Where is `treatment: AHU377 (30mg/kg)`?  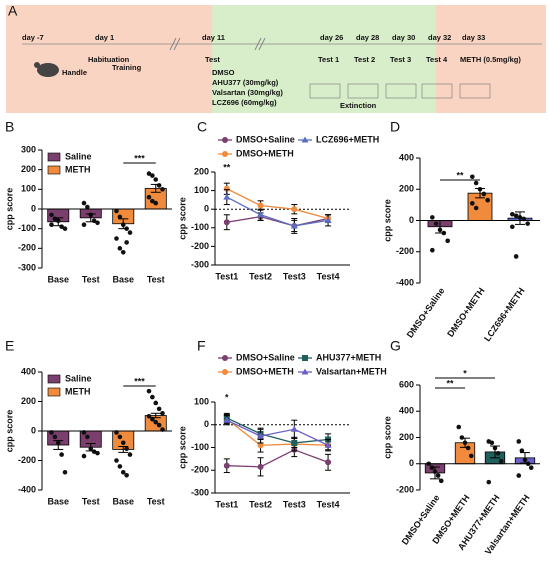 treatment: AHU377 (30mg/kg) is located at coordinates (245, 82).